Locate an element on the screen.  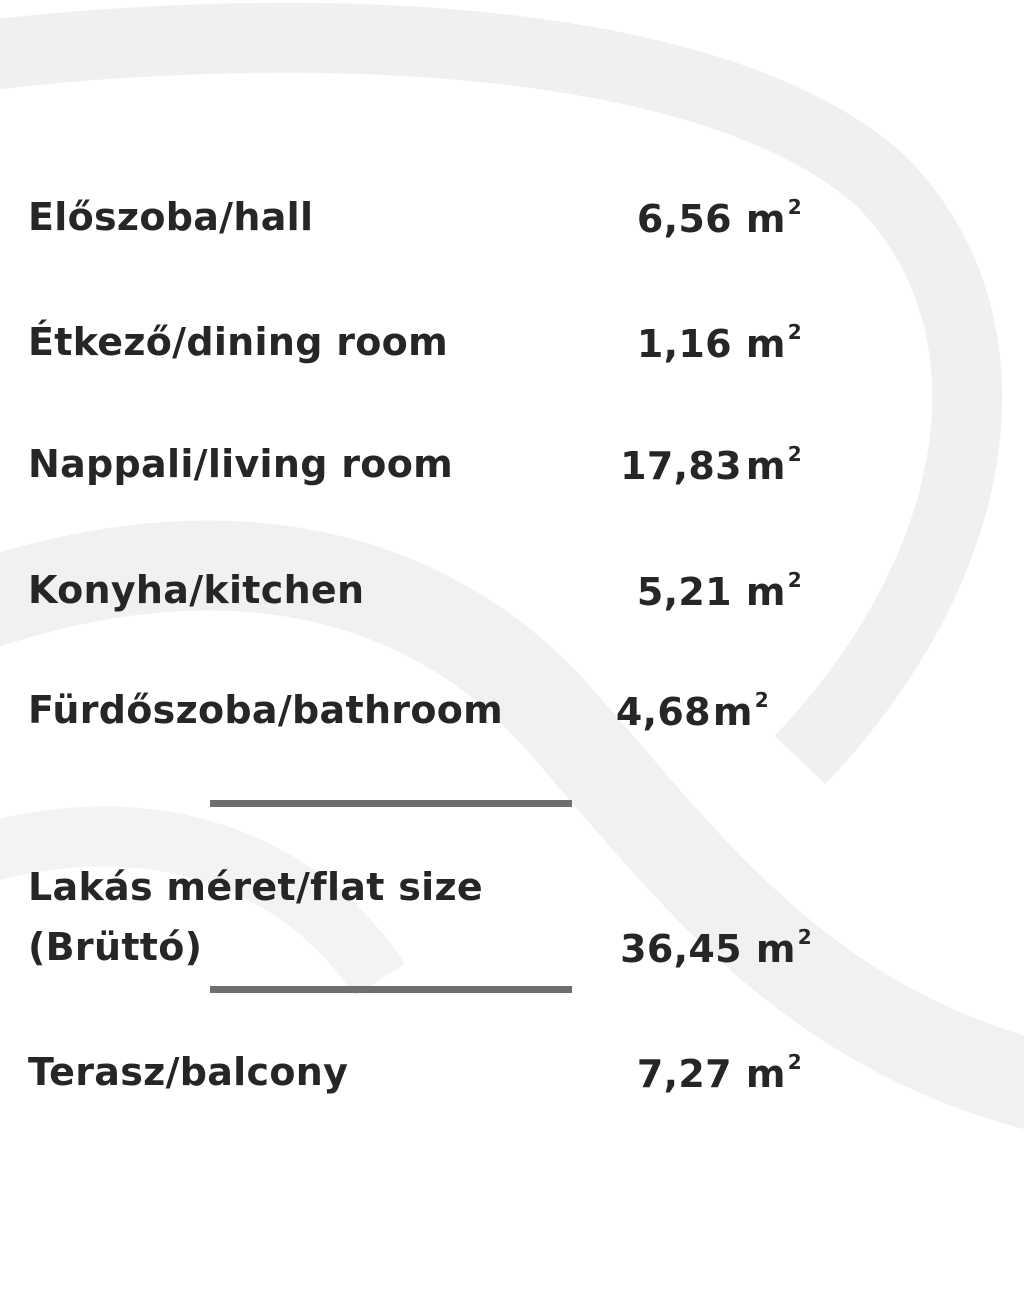
total-row-line2: (Brüttó) 36,45 m 2 is located at coordinates (512, 955).